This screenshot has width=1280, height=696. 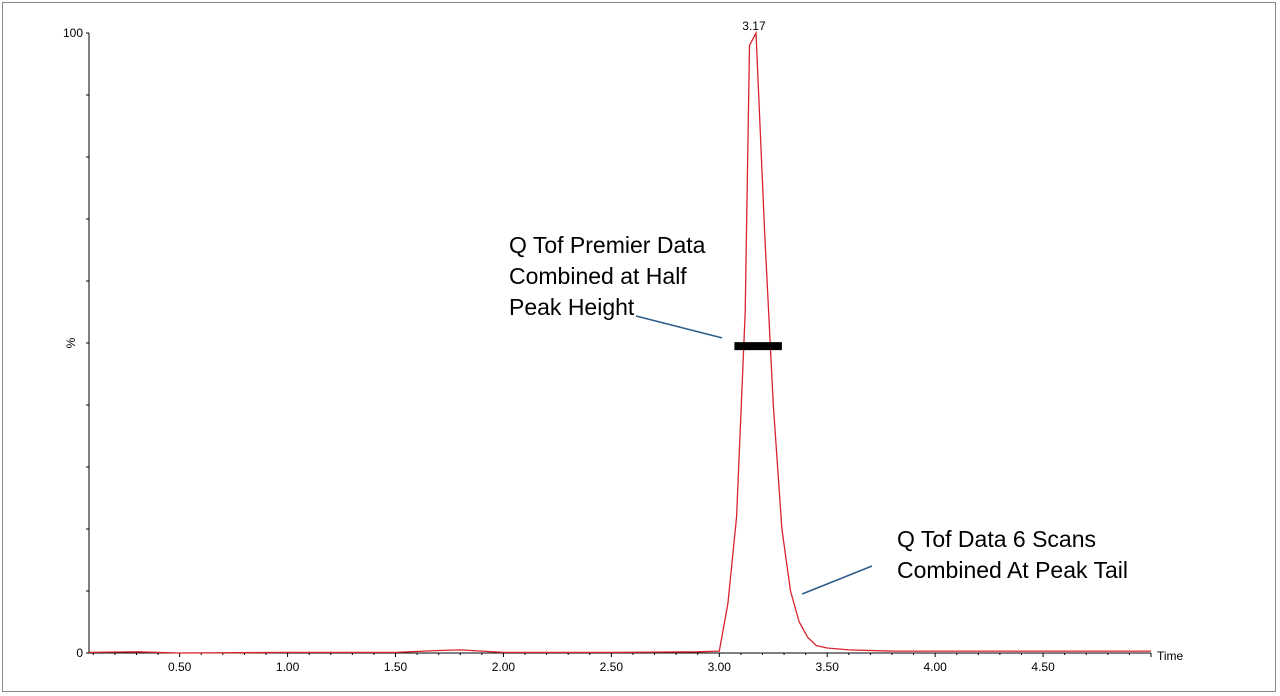 I want to click on x-axis-label: Time, so click(x=1170, y=656).